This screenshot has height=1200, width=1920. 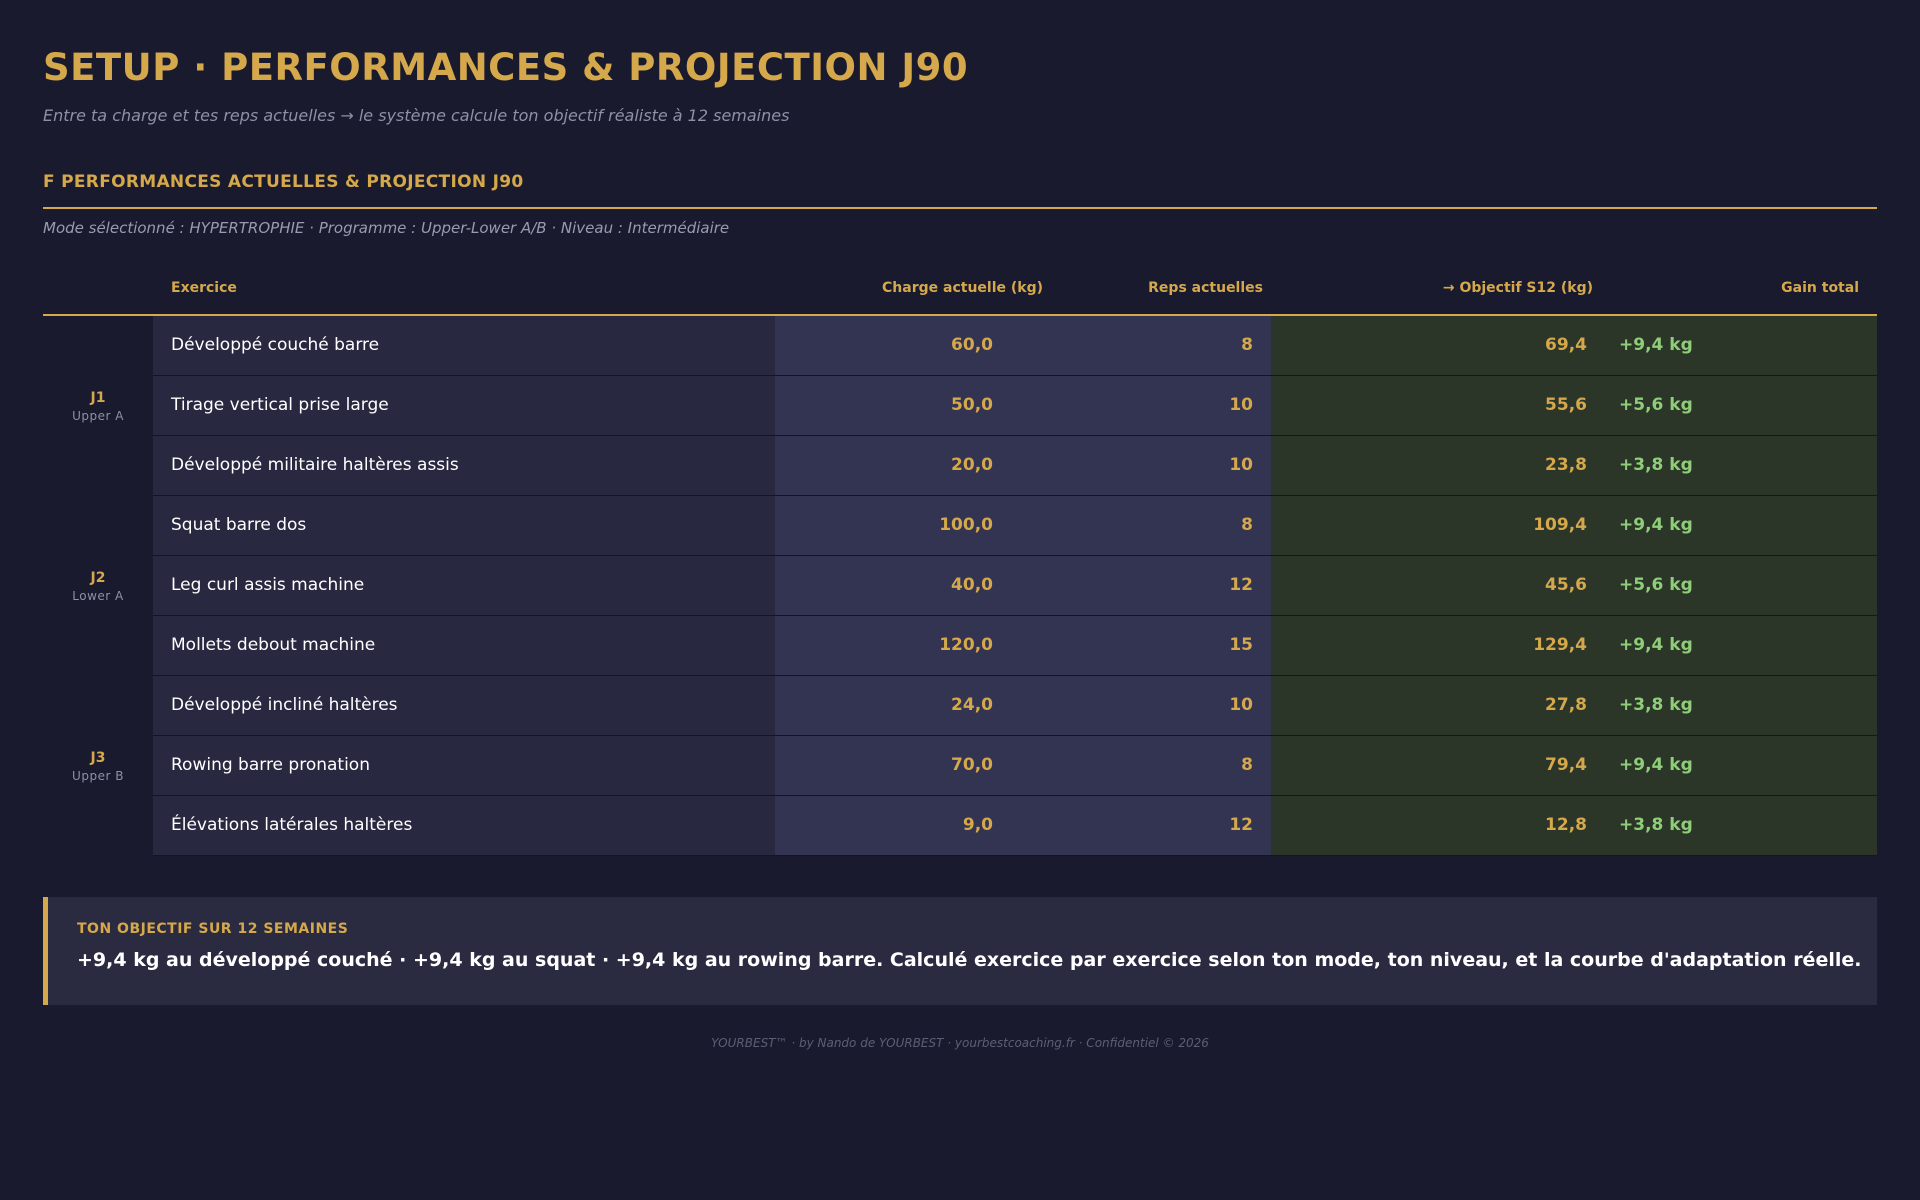 I want to click on day-label: J1 Upper A, so click(x=98, y=406).